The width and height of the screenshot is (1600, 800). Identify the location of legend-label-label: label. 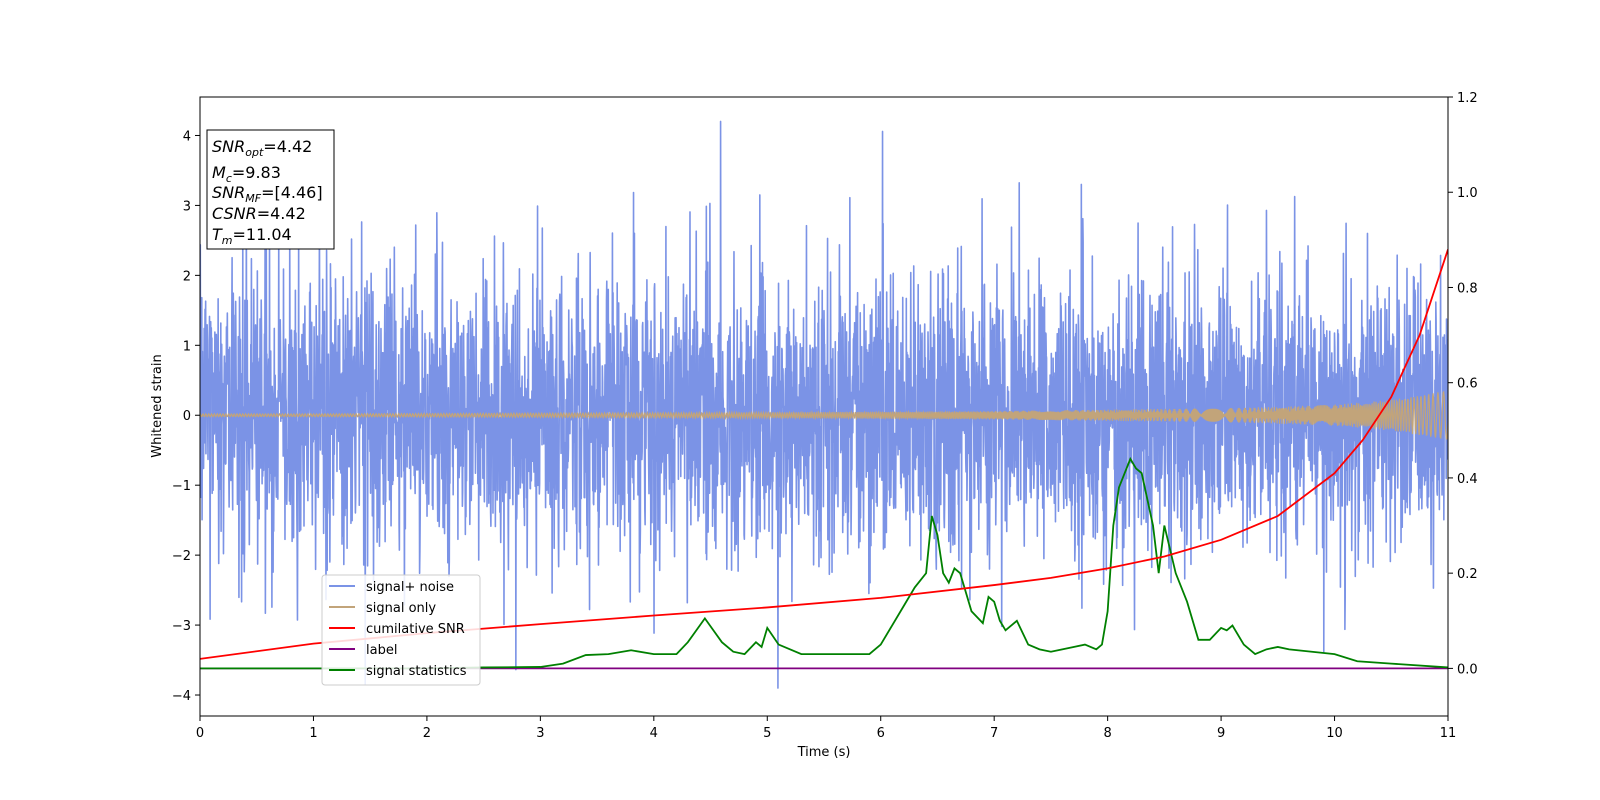
(381, 650).